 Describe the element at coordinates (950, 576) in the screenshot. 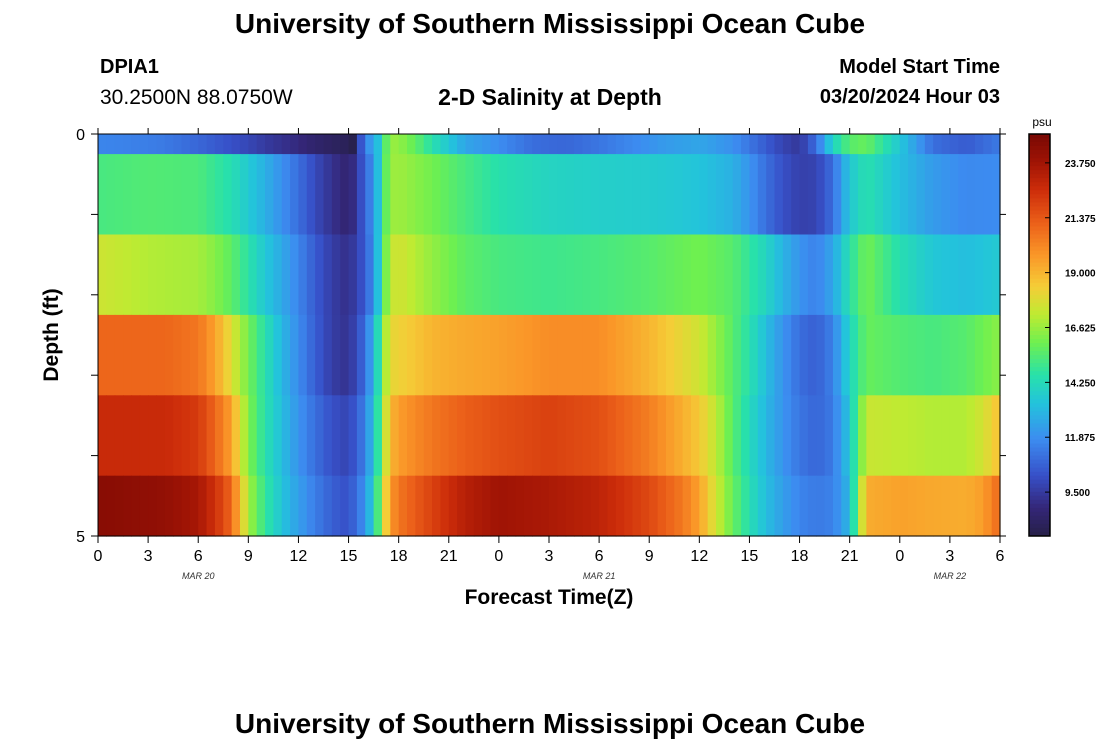

I see `date-label: MAR 22` at that location.